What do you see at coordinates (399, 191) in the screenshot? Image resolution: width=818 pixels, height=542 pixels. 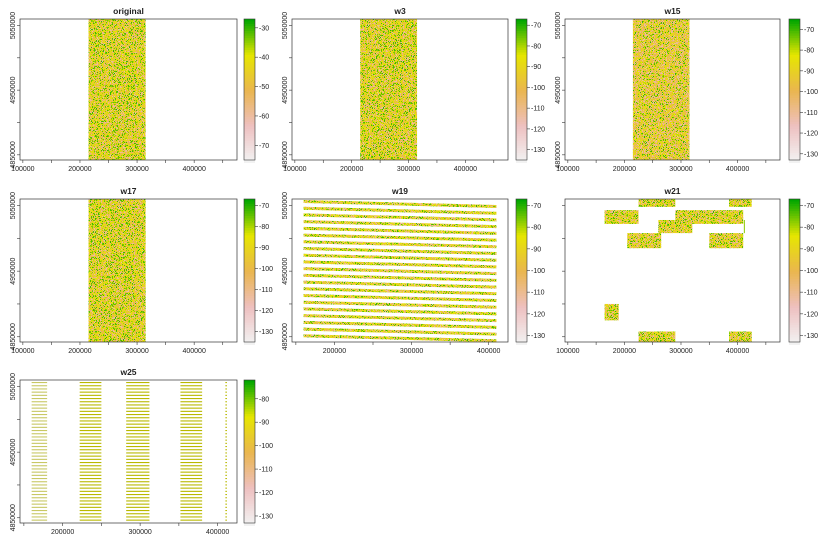 I see `panel-title: w19` at bounding box center [399, 191].